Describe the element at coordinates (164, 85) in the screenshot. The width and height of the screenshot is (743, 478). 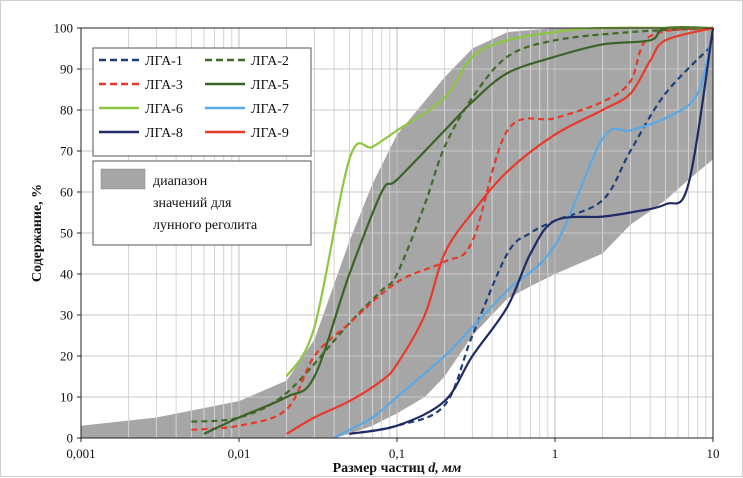
I see `legend-label: ЛГА-3` at that location.